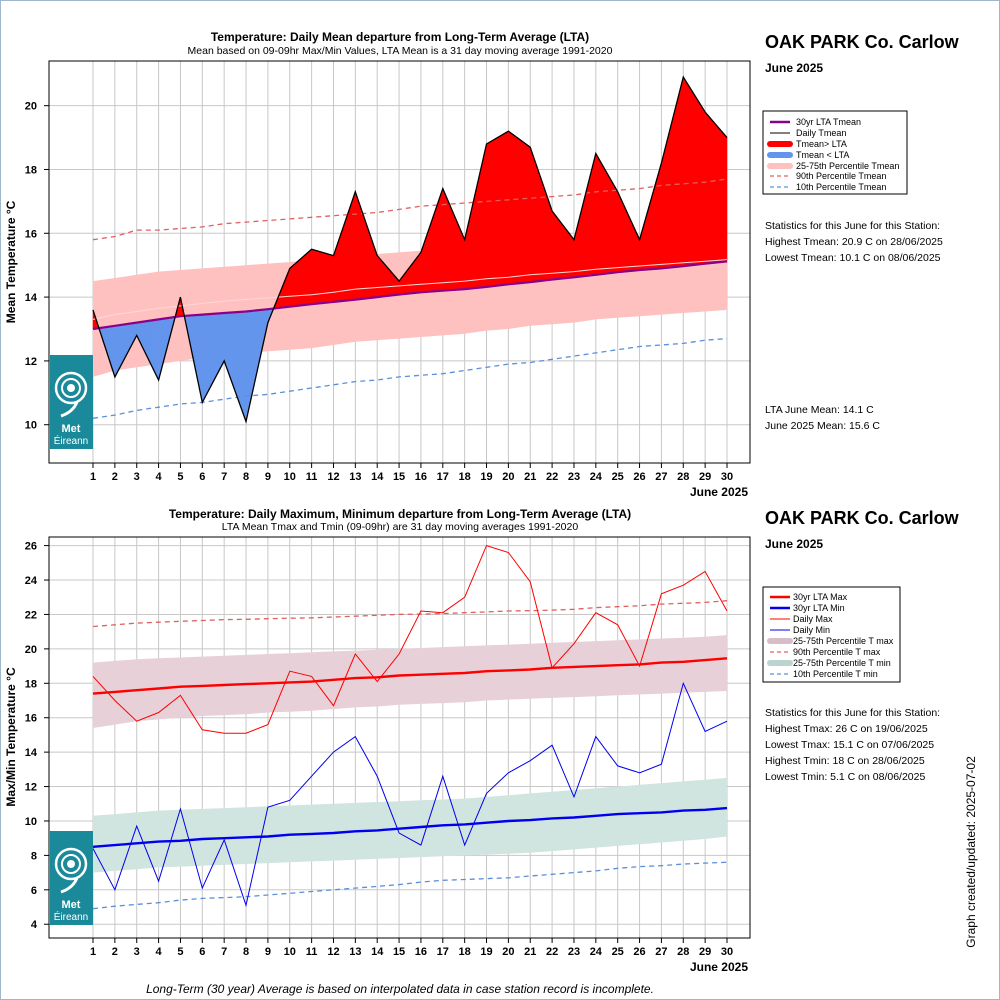 This screenshot has height=1000, width=1000. Describe the element at coordinates (410, 614) in the screenshot. I see `line-p90-tmax` at that location.